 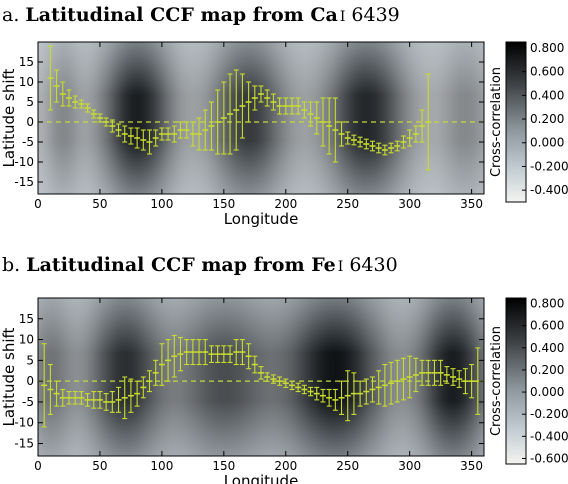 I want to click on panel-a-title-main: Latitudinal CCF map from Ca, so click(x=181, y=15).